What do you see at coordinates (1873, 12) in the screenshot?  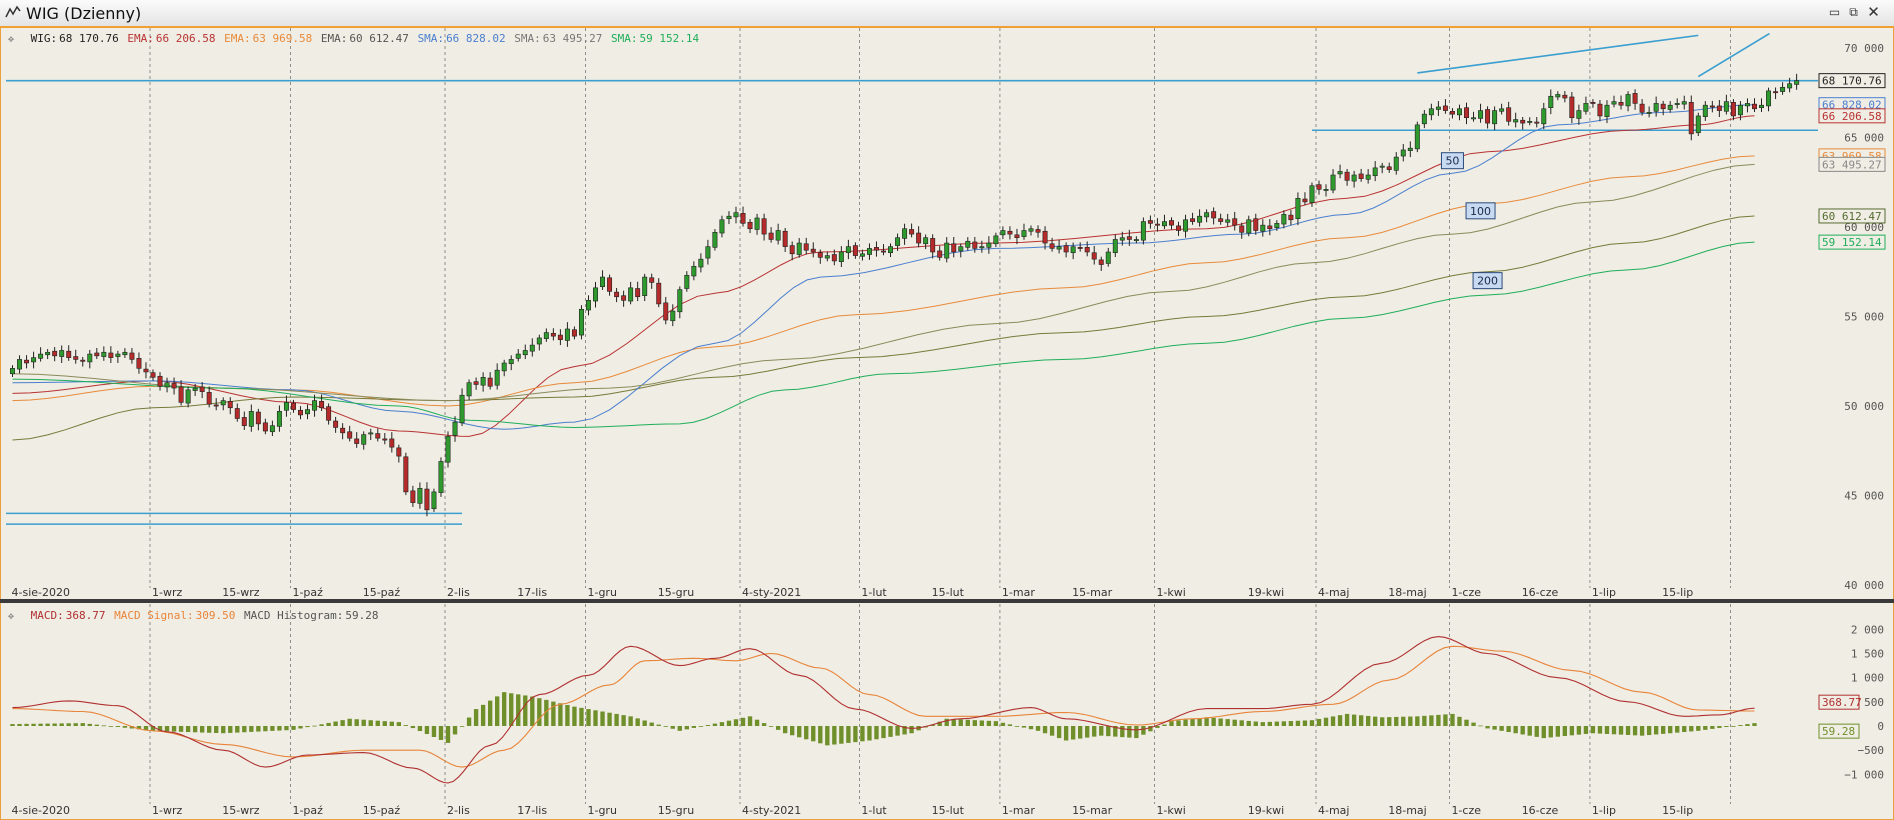 I see `close-button: ✕` at bounding box center [1873, 12].